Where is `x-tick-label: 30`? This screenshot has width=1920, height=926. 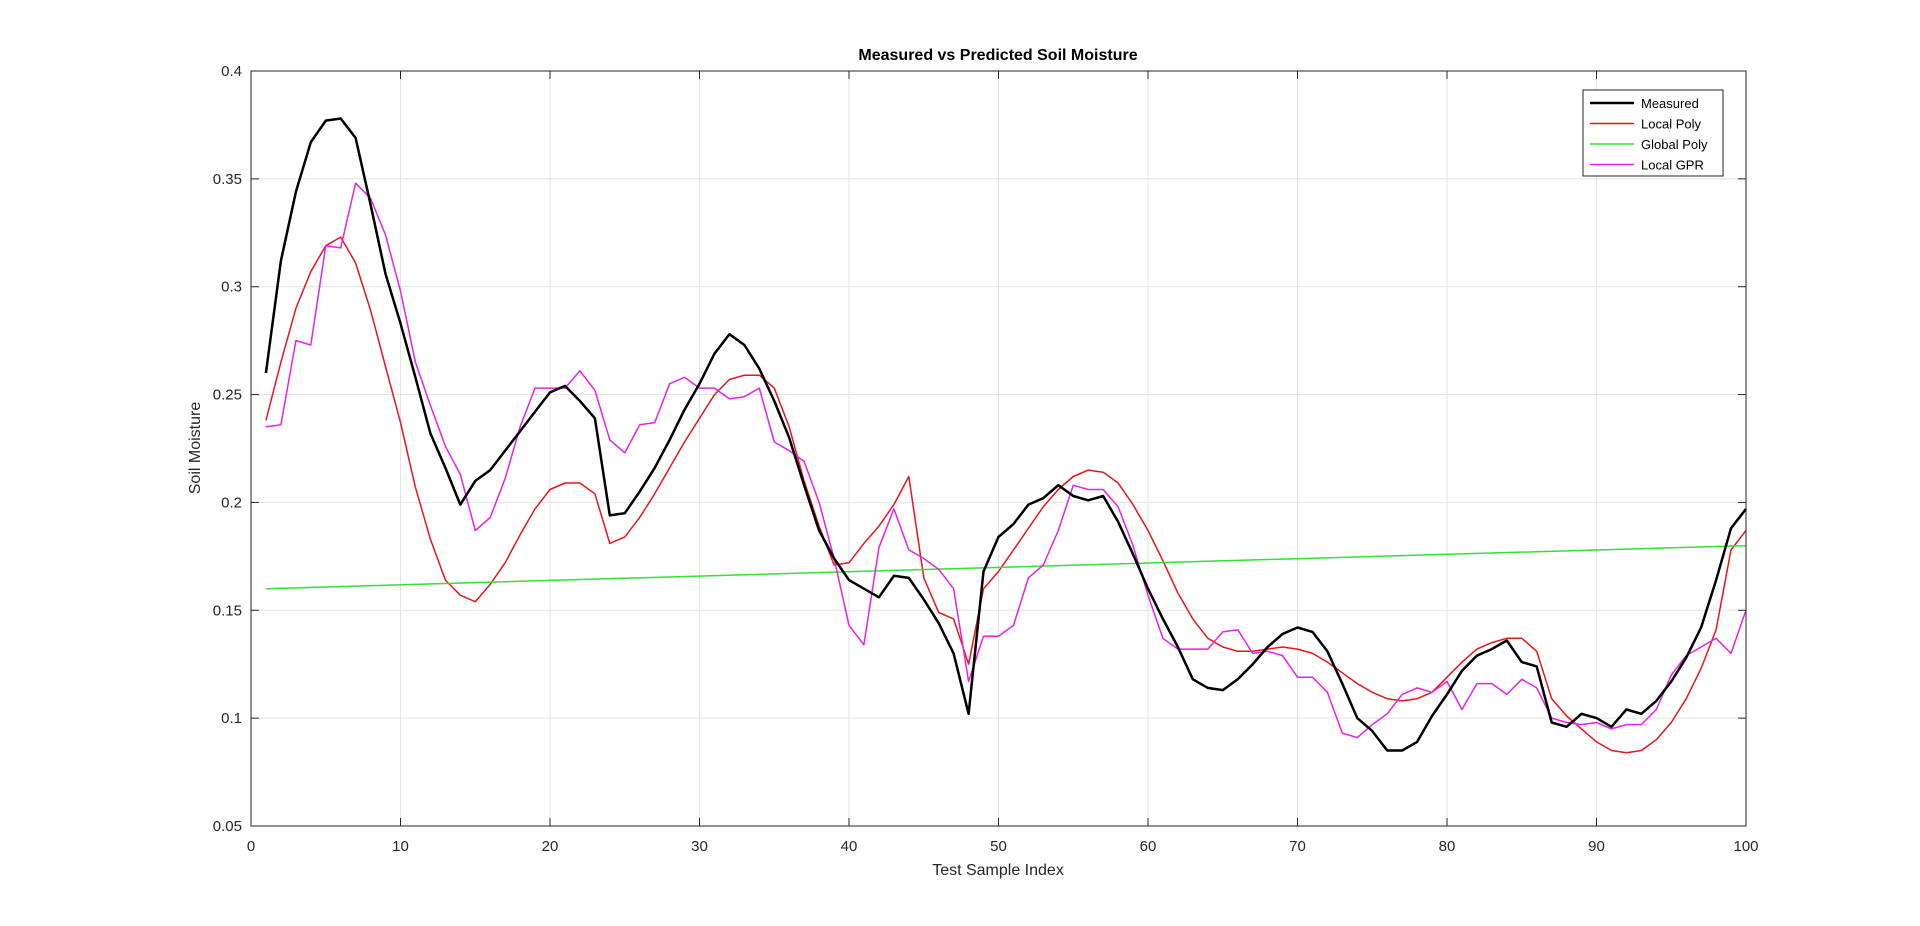 x-tick-label: 30 is located at coordinates (699, 846).